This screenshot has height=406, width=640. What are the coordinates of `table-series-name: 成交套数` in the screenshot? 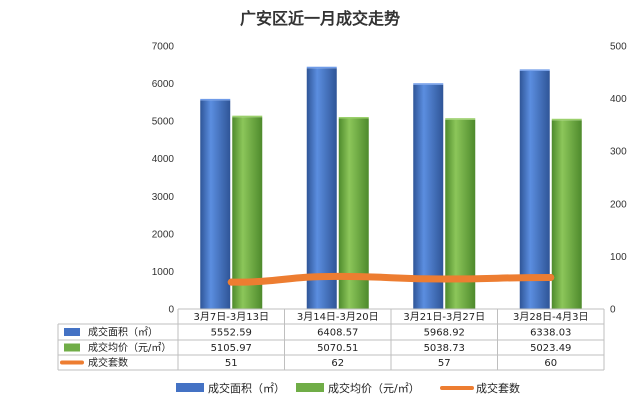 It's located at (108, 362).